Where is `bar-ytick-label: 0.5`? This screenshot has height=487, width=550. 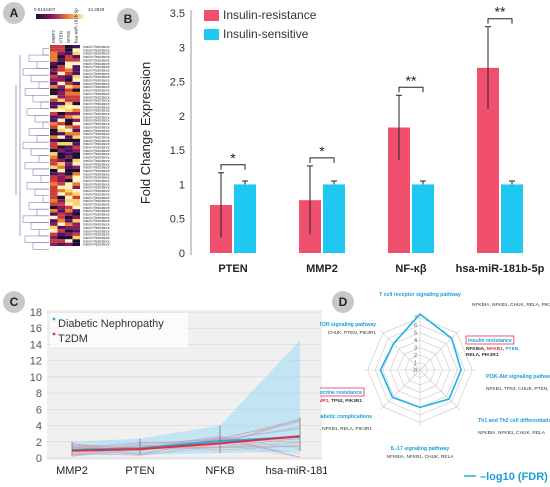
bar-ytick-label: 0.5 is located at coordinates (177, 220).